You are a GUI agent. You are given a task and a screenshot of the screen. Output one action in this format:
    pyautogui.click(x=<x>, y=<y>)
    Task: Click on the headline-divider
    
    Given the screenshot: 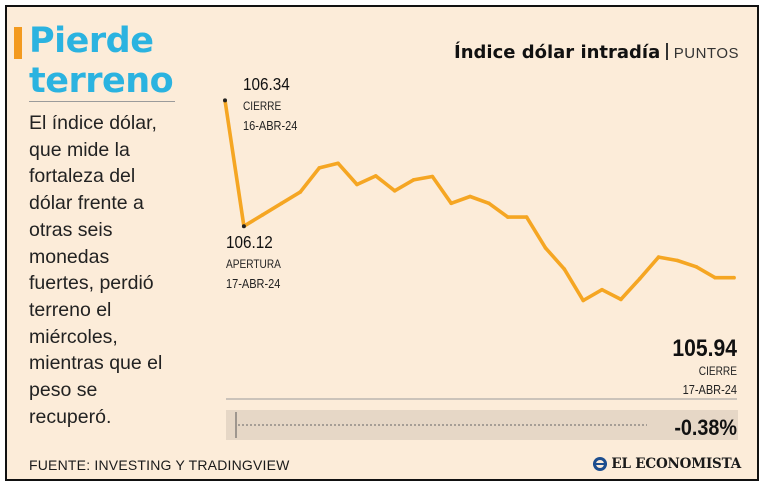 What is the action you would take?
    pyautogui.click(x=102, y=101)
    